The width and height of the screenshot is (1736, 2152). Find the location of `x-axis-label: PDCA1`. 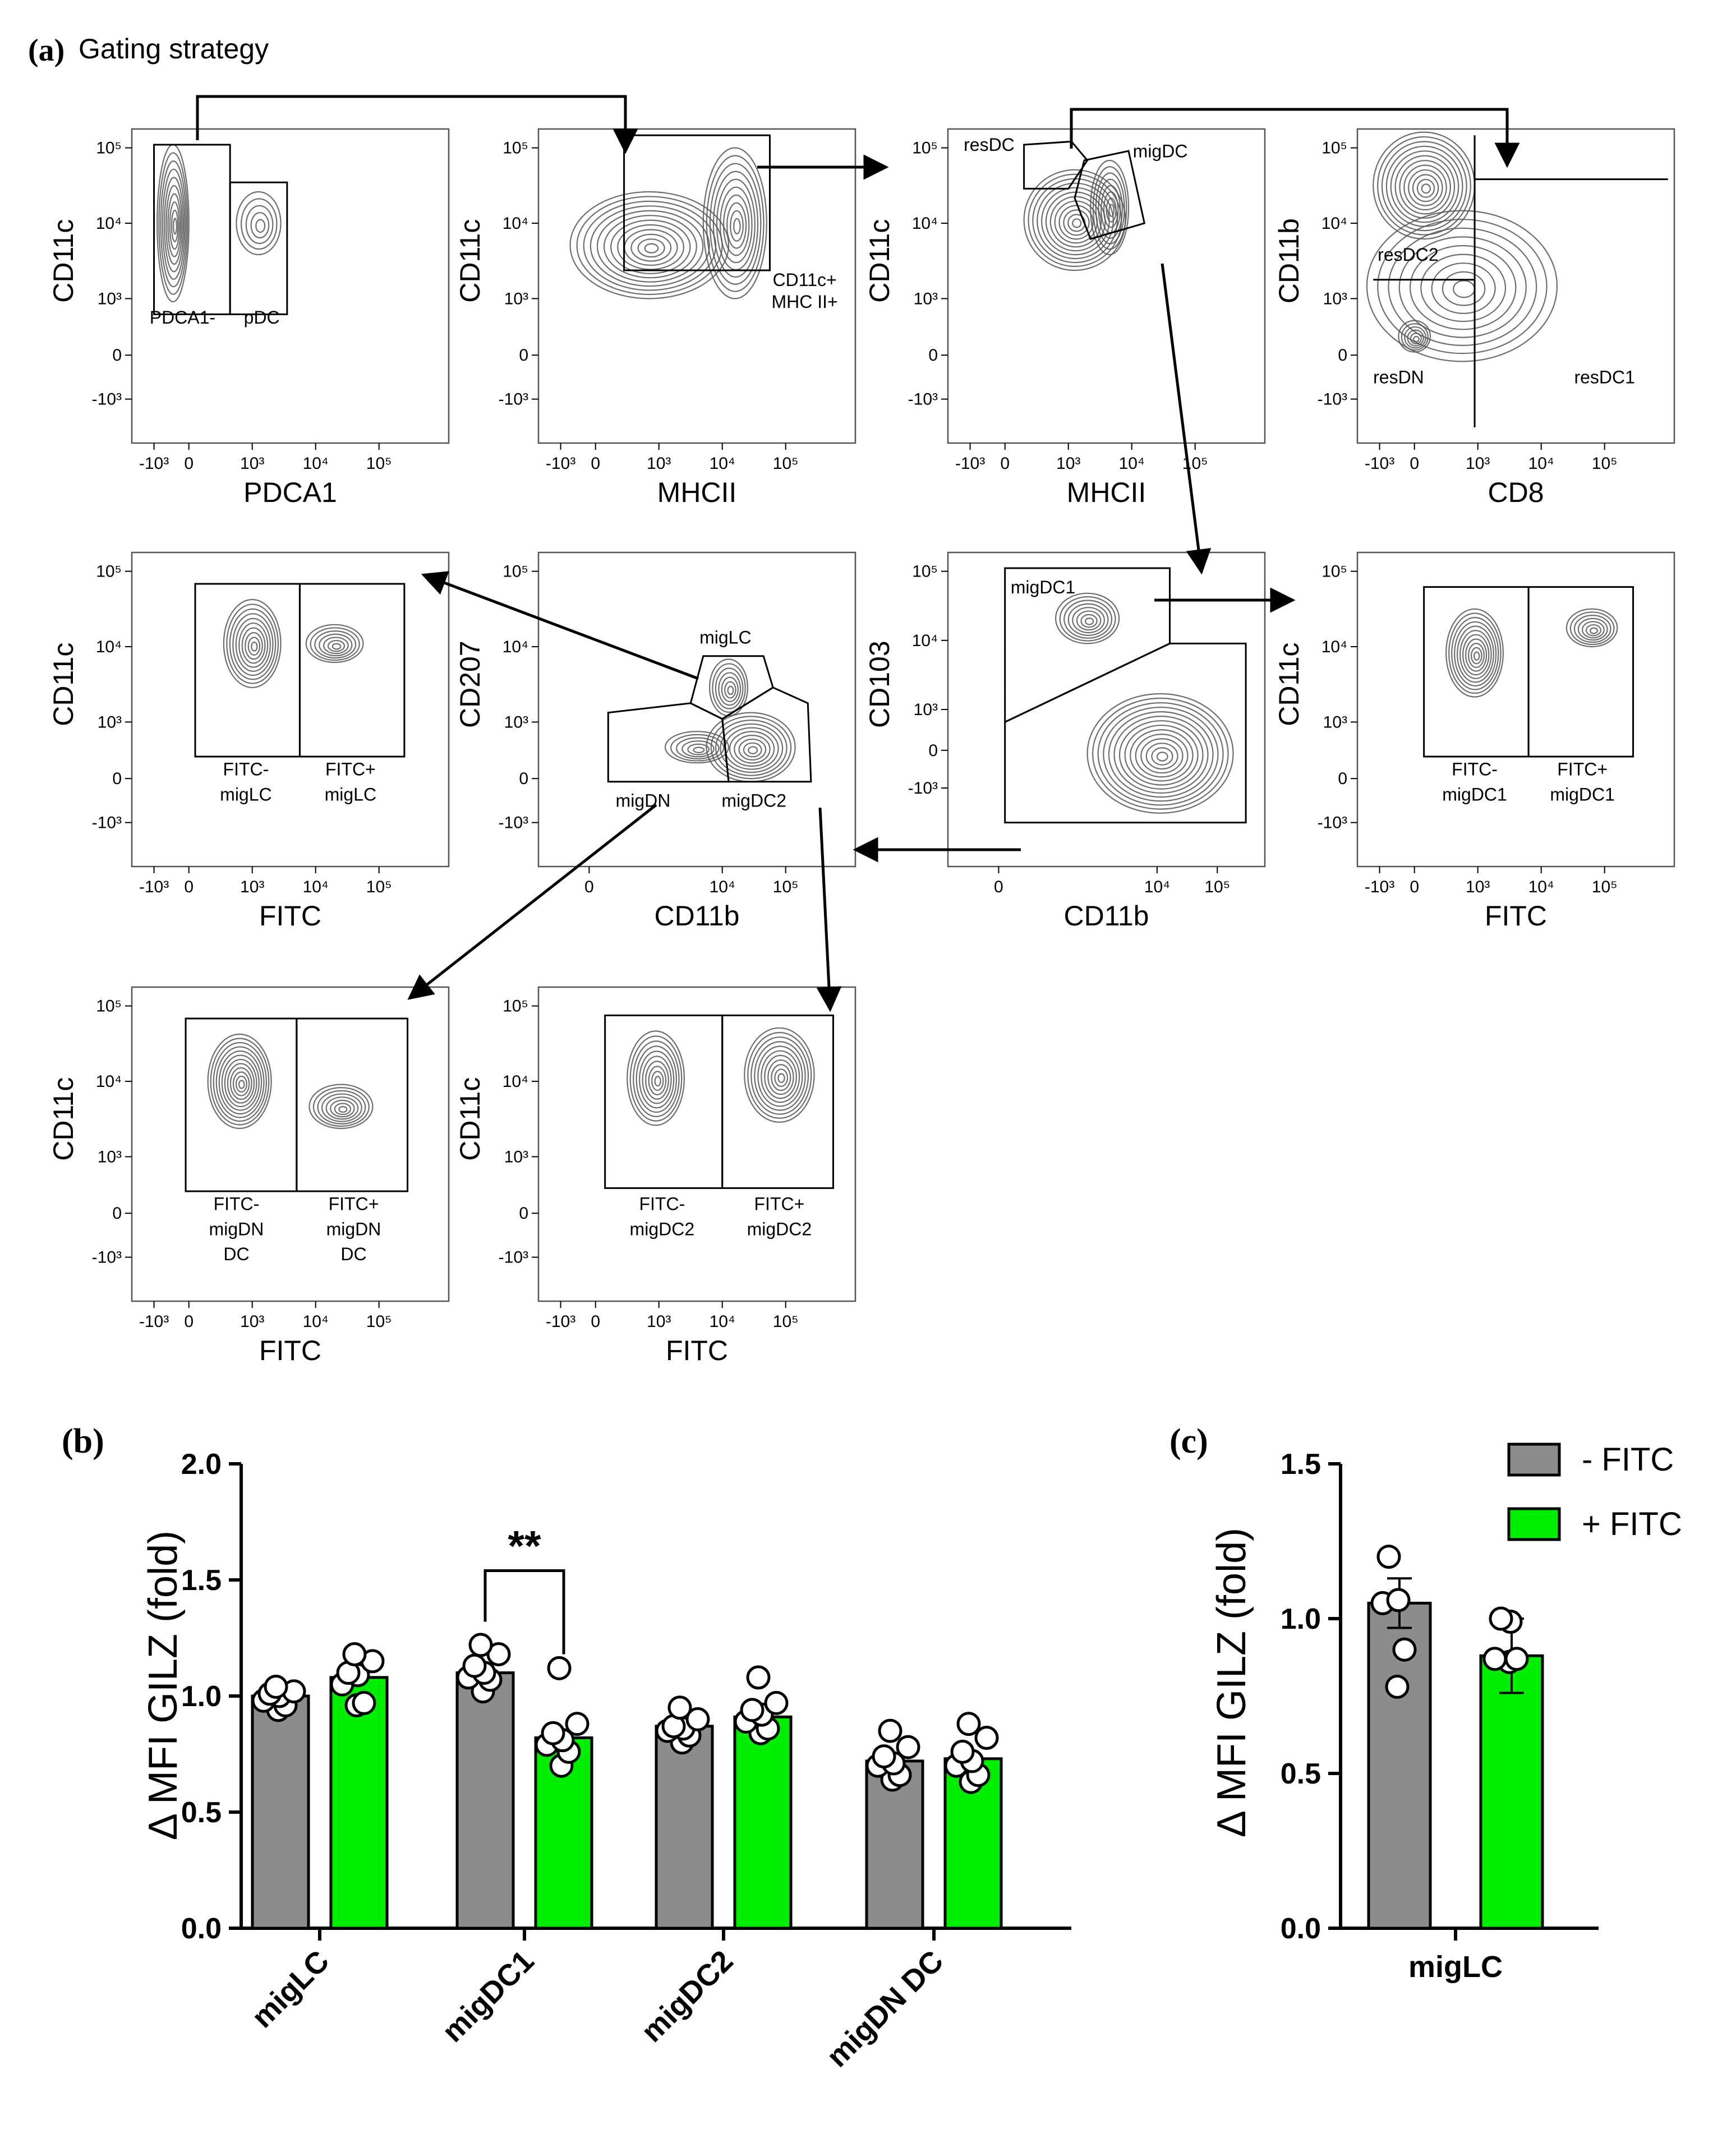

x-axis-label: PDCA1 is located at coordinates (290, 492).